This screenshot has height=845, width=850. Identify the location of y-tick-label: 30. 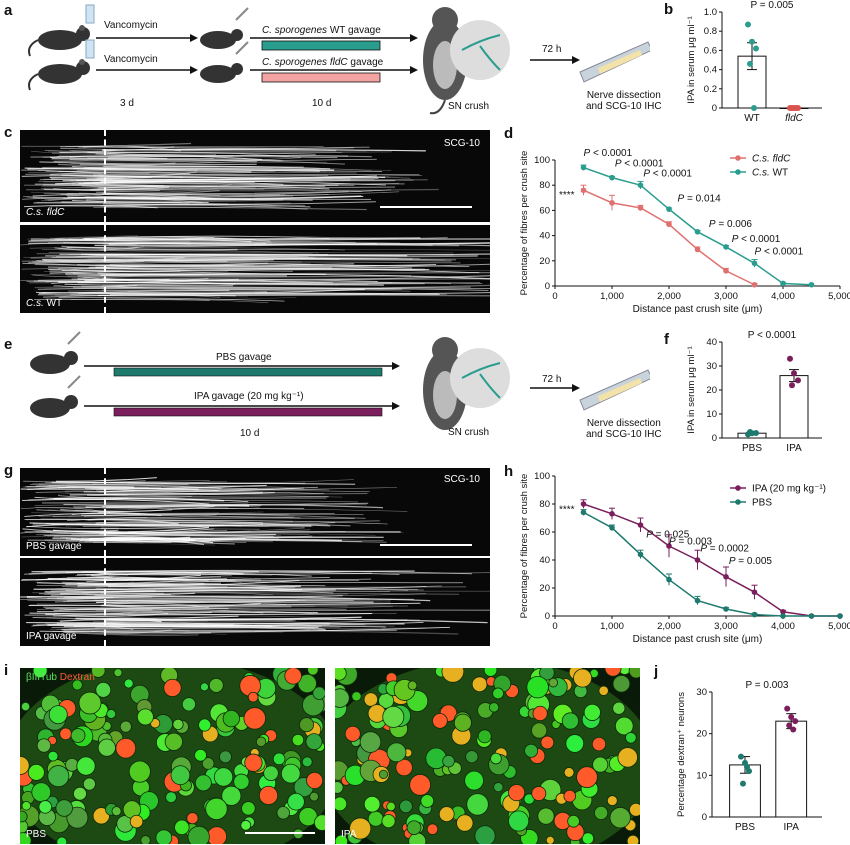
(711, 366).